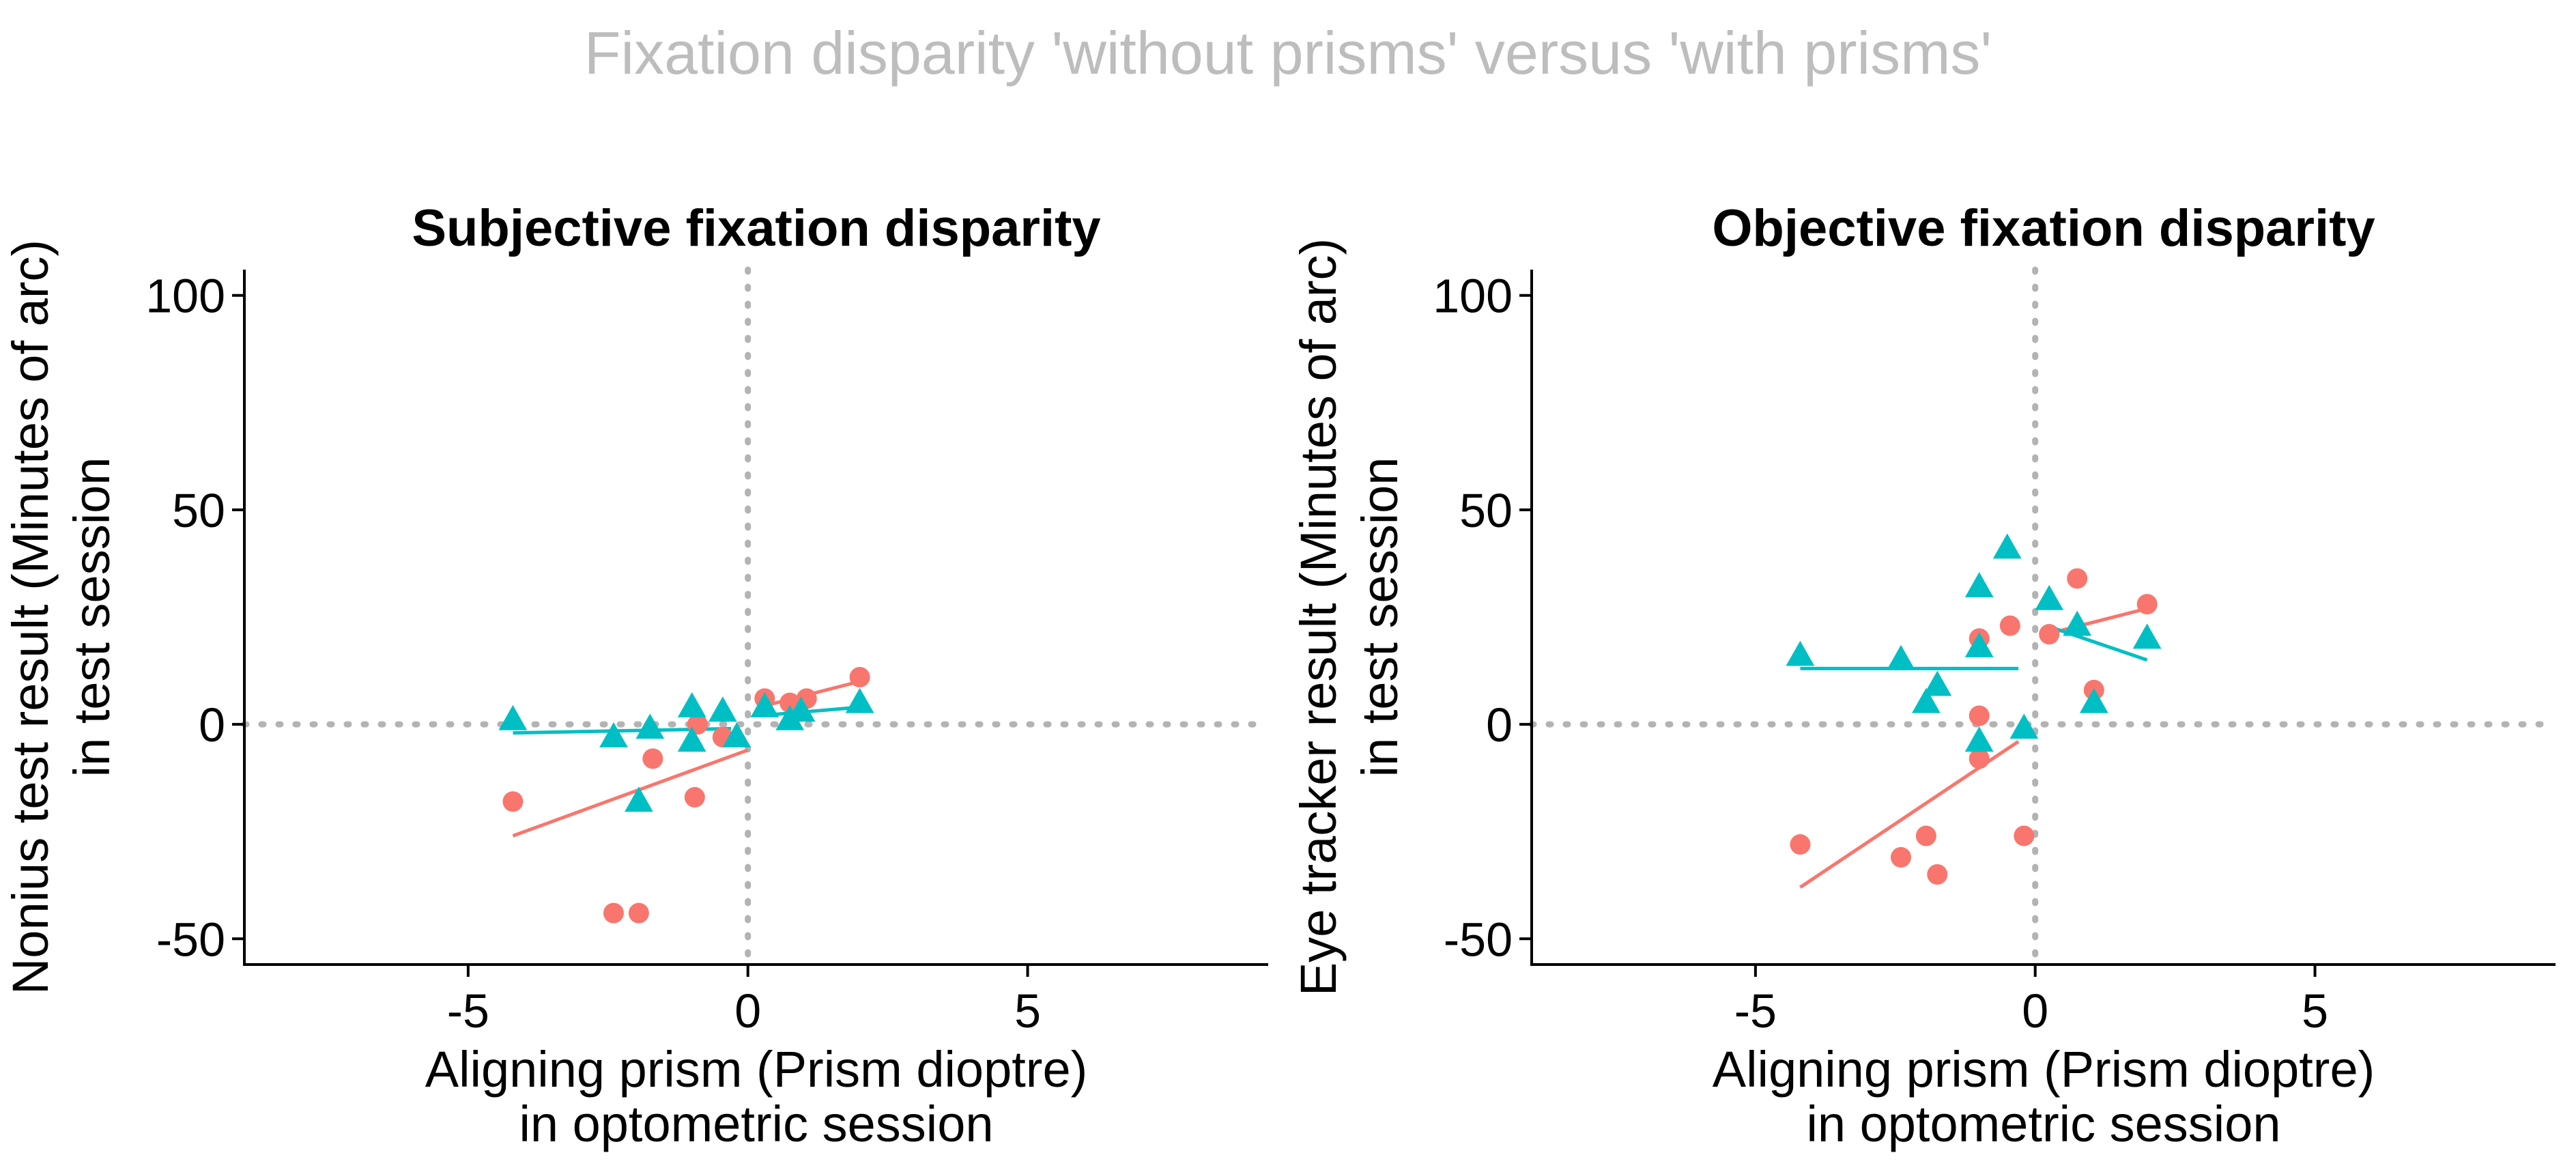  I want to click on right-y-tick-label: 100, so click(1473, 296).